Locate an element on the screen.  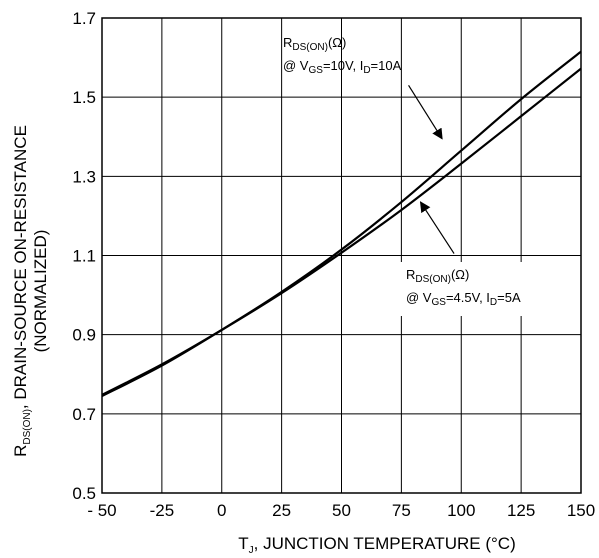
y-tick-label: 1.1 is located at coordinates (84, 256).